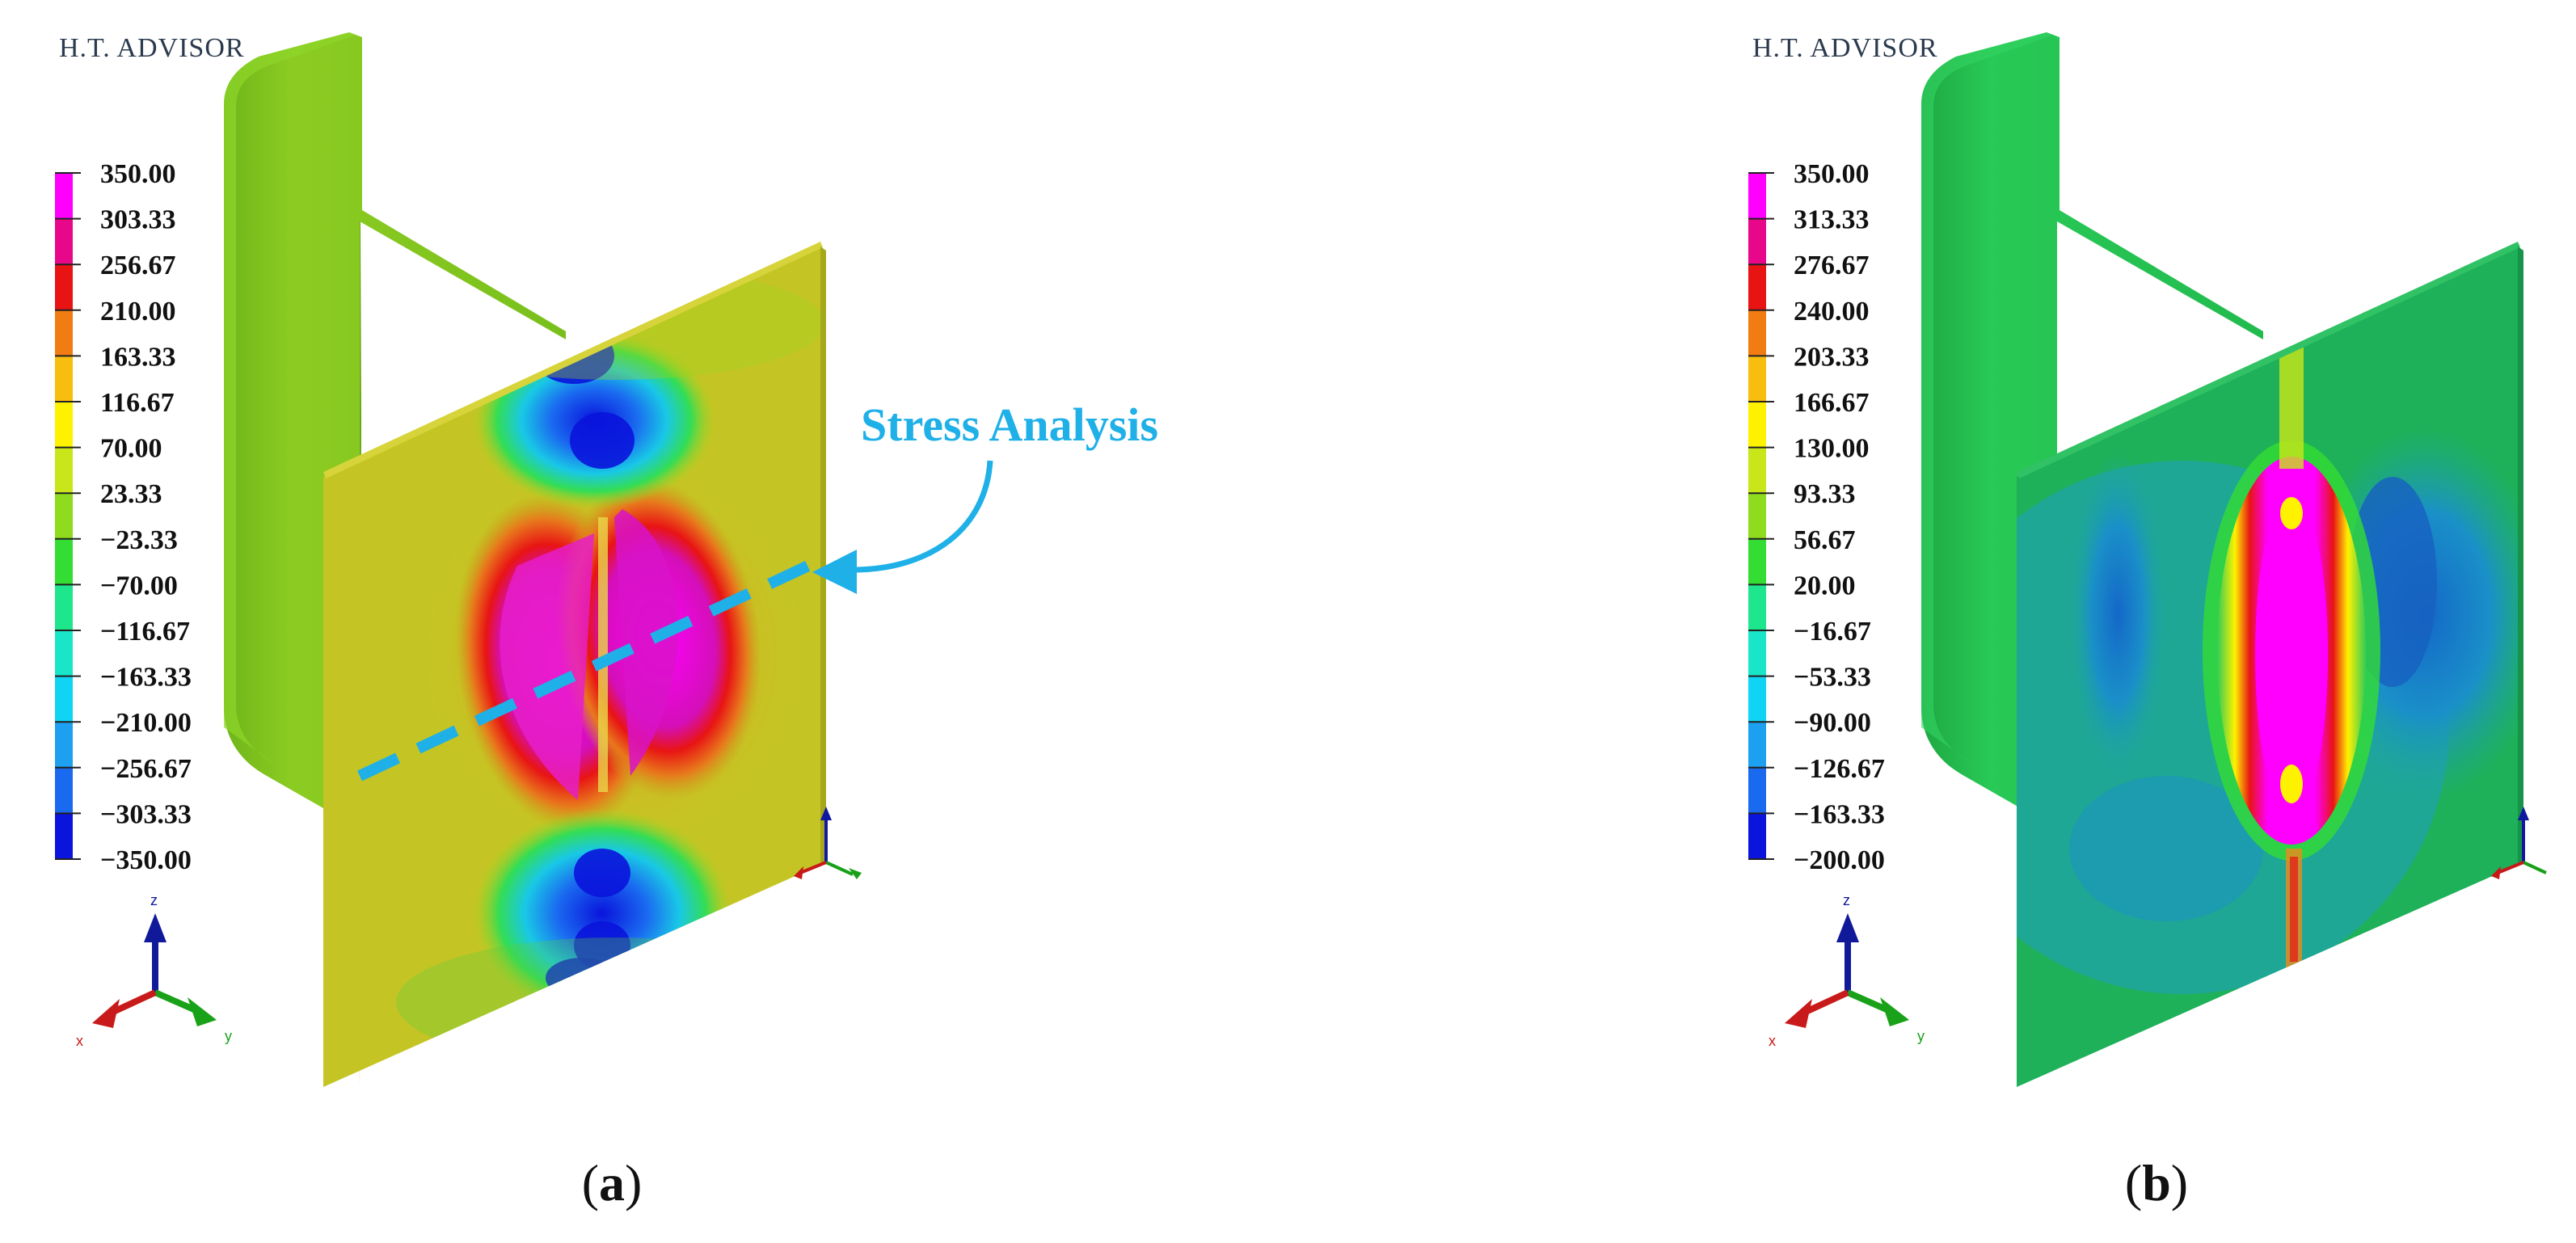  I want to click on legend-tick-label: 23.33, so click(131, 494).